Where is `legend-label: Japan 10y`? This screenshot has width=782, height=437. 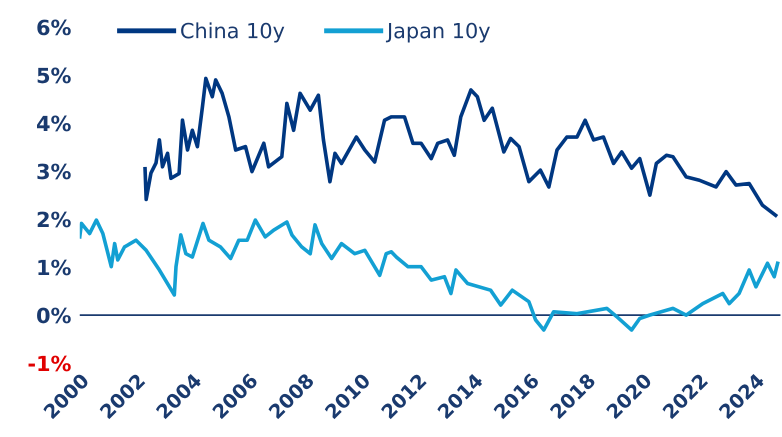 legend-label: Japan 10y is located at coordinates (438, 32).